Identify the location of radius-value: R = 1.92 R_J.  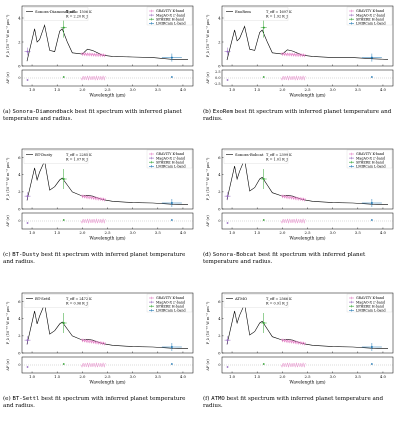
(277, 17).